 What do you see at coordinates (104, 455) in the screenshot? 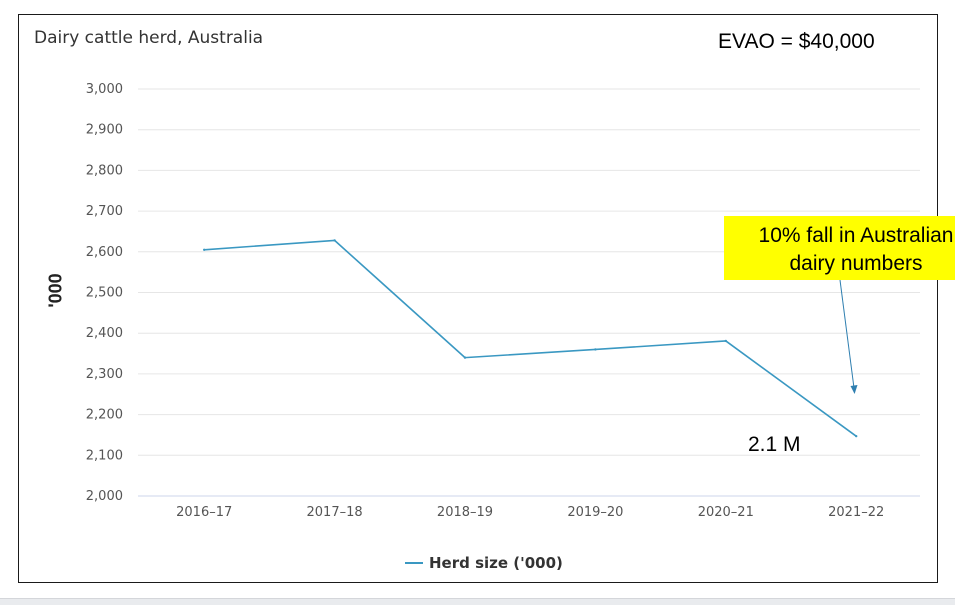
I see `y-tick-label: 2,100` at bounding box center [104, 455].